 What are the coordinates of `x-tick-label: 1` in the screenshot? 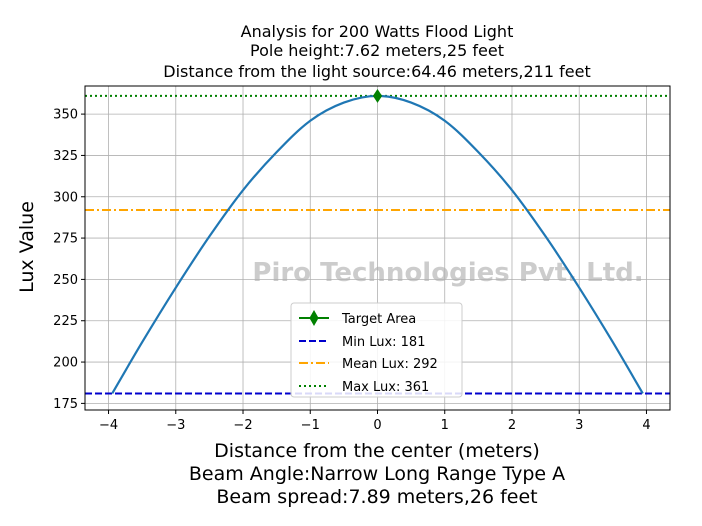 It's located at (445, 425).